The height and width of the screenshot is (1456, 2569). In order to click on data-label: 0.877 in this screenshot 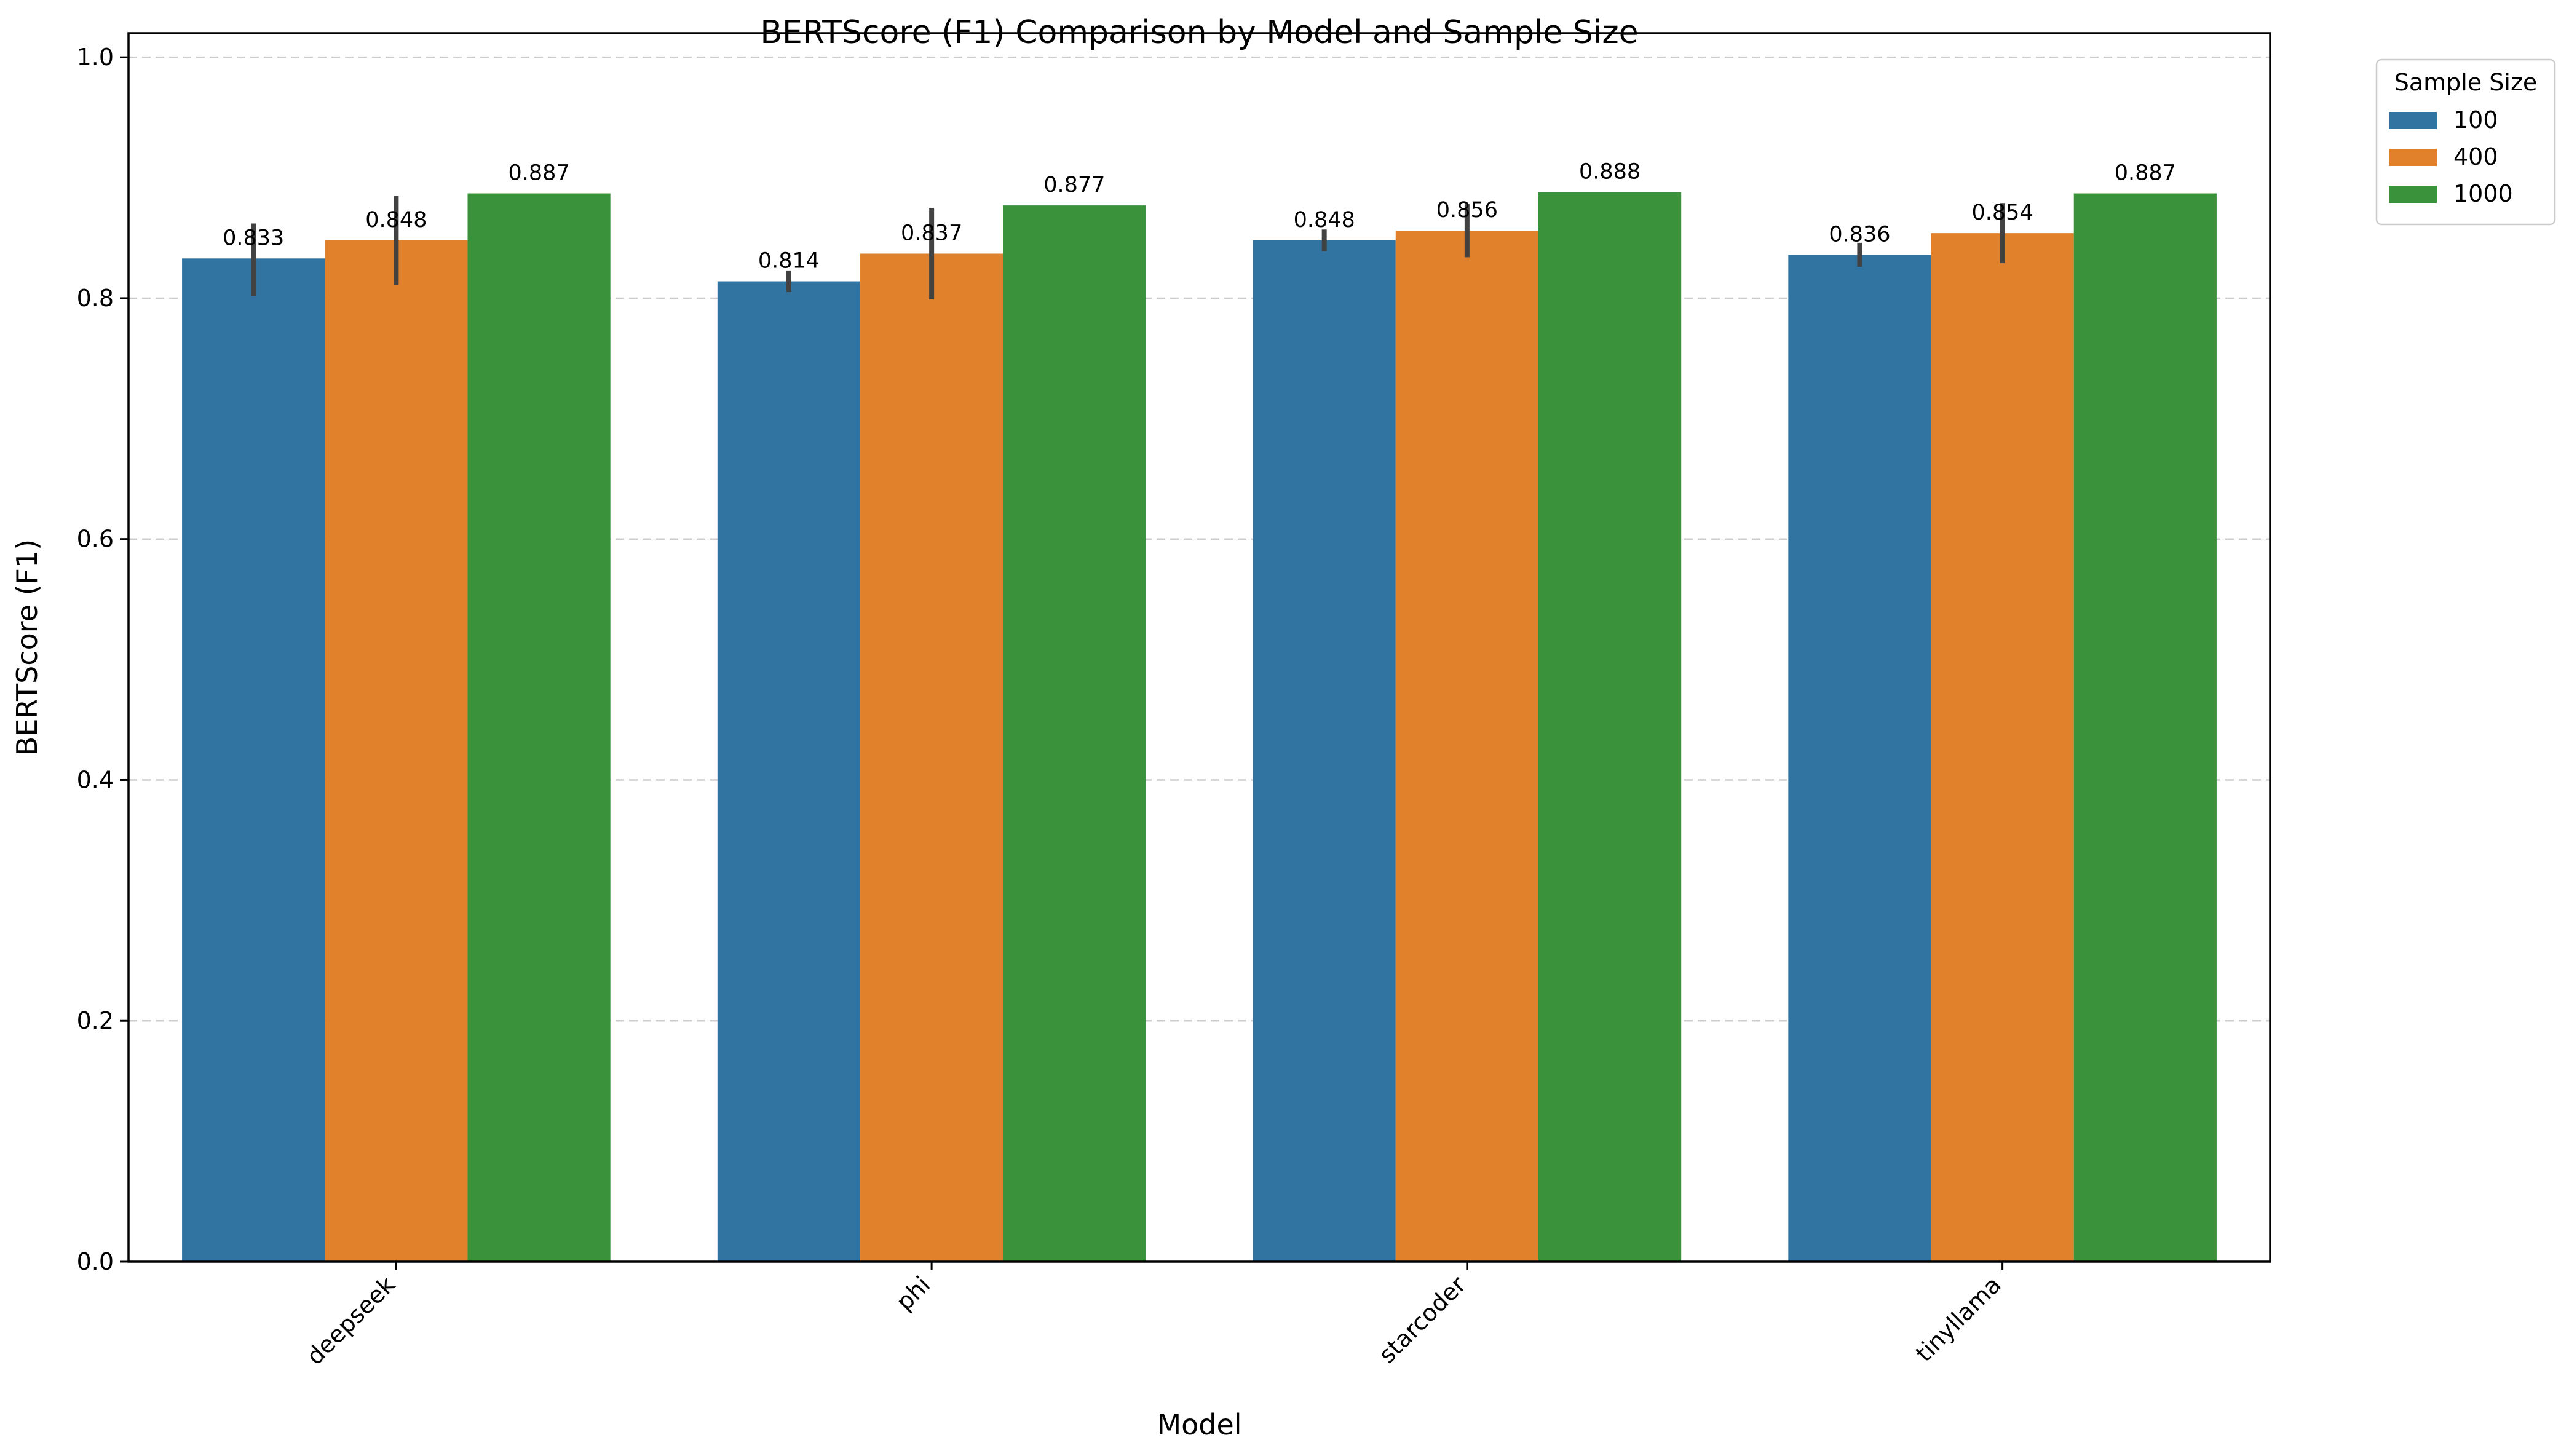, I will do `click(1074, 185)`.